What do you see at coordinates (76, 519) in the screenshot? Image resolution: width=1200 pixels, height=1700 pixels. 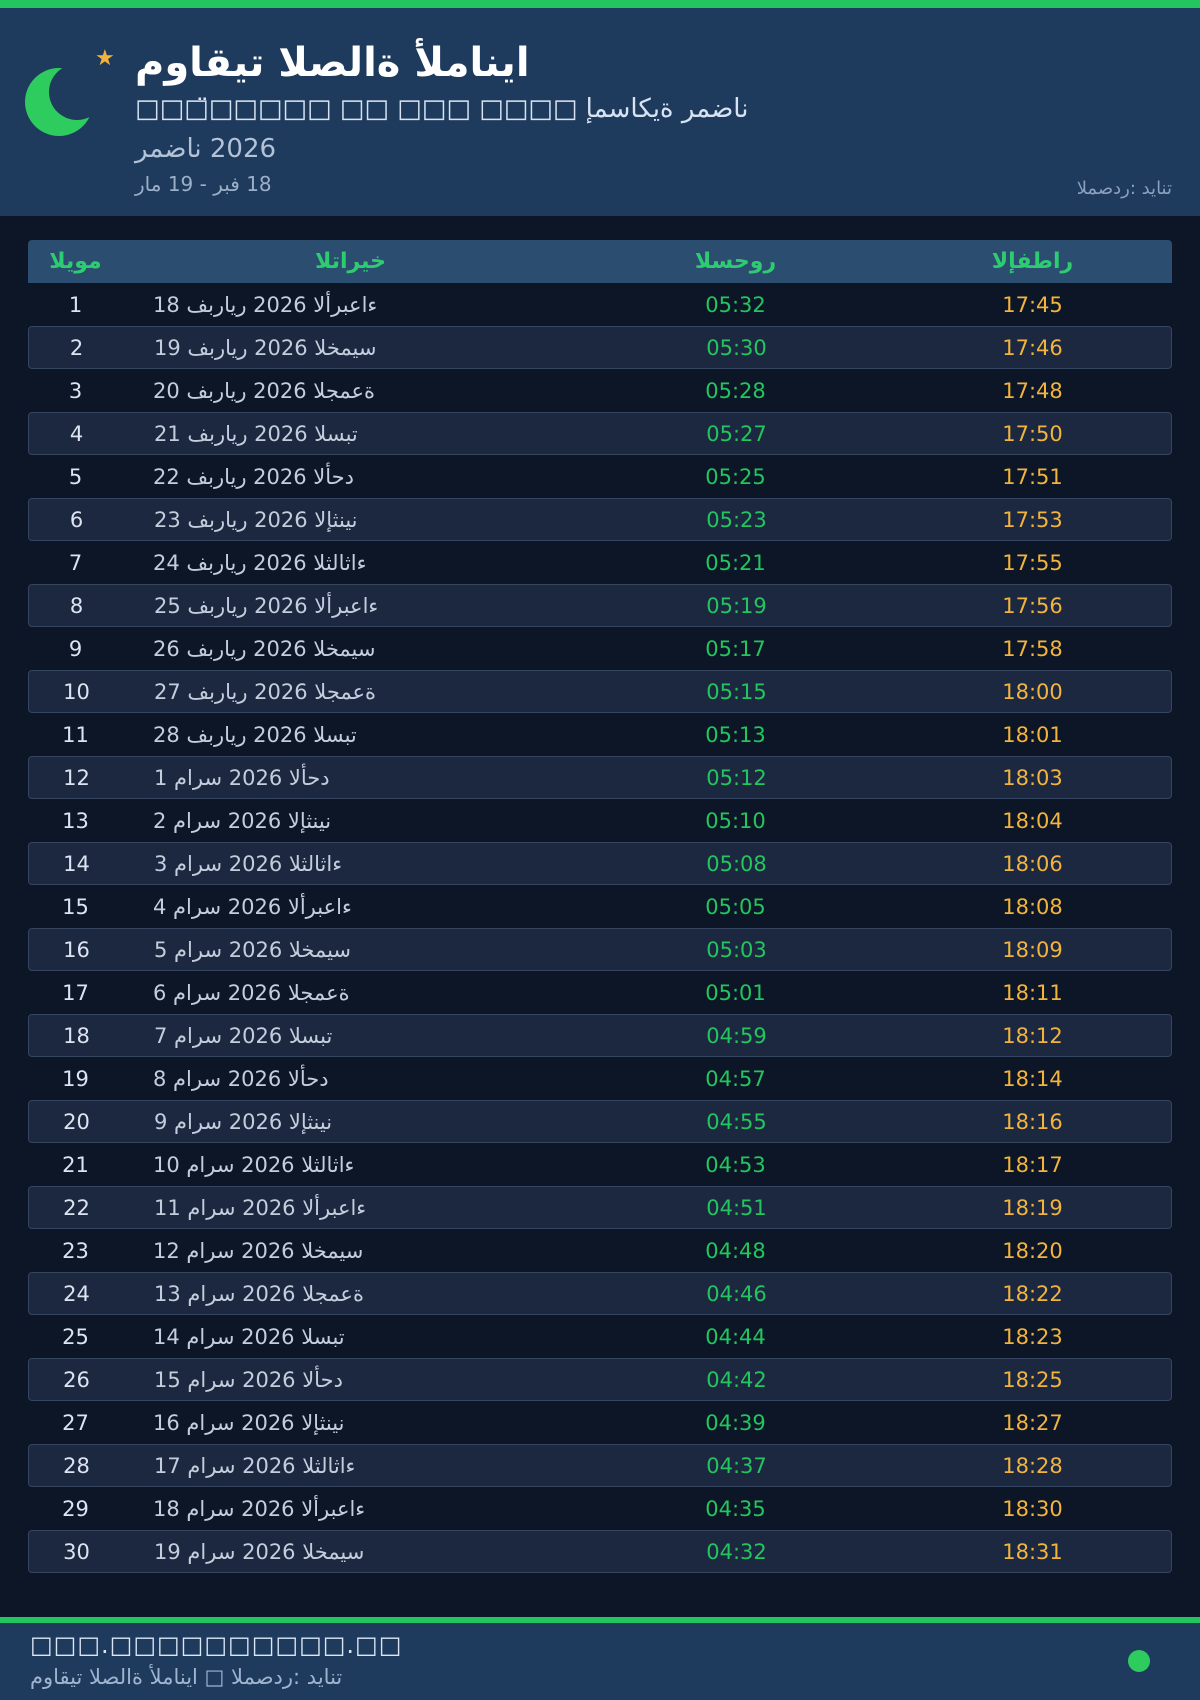 I see `day-number: 6` at bounding box center [76, 519].